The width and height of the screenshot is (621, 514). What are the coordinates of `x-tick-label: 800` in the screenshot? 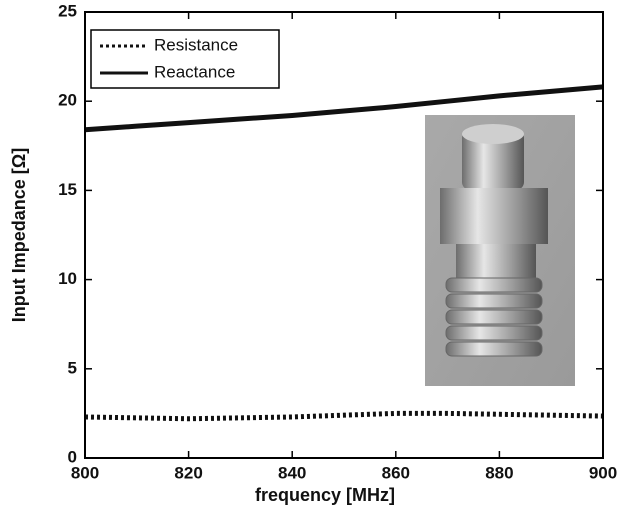 It's located at (85, 472).